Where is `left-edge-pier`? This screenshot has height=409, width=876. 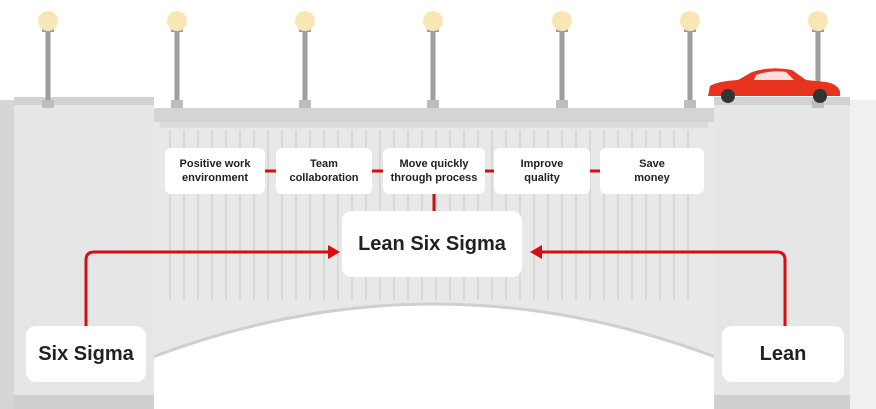
left-edge-pier is located at coordinates (9, 254).